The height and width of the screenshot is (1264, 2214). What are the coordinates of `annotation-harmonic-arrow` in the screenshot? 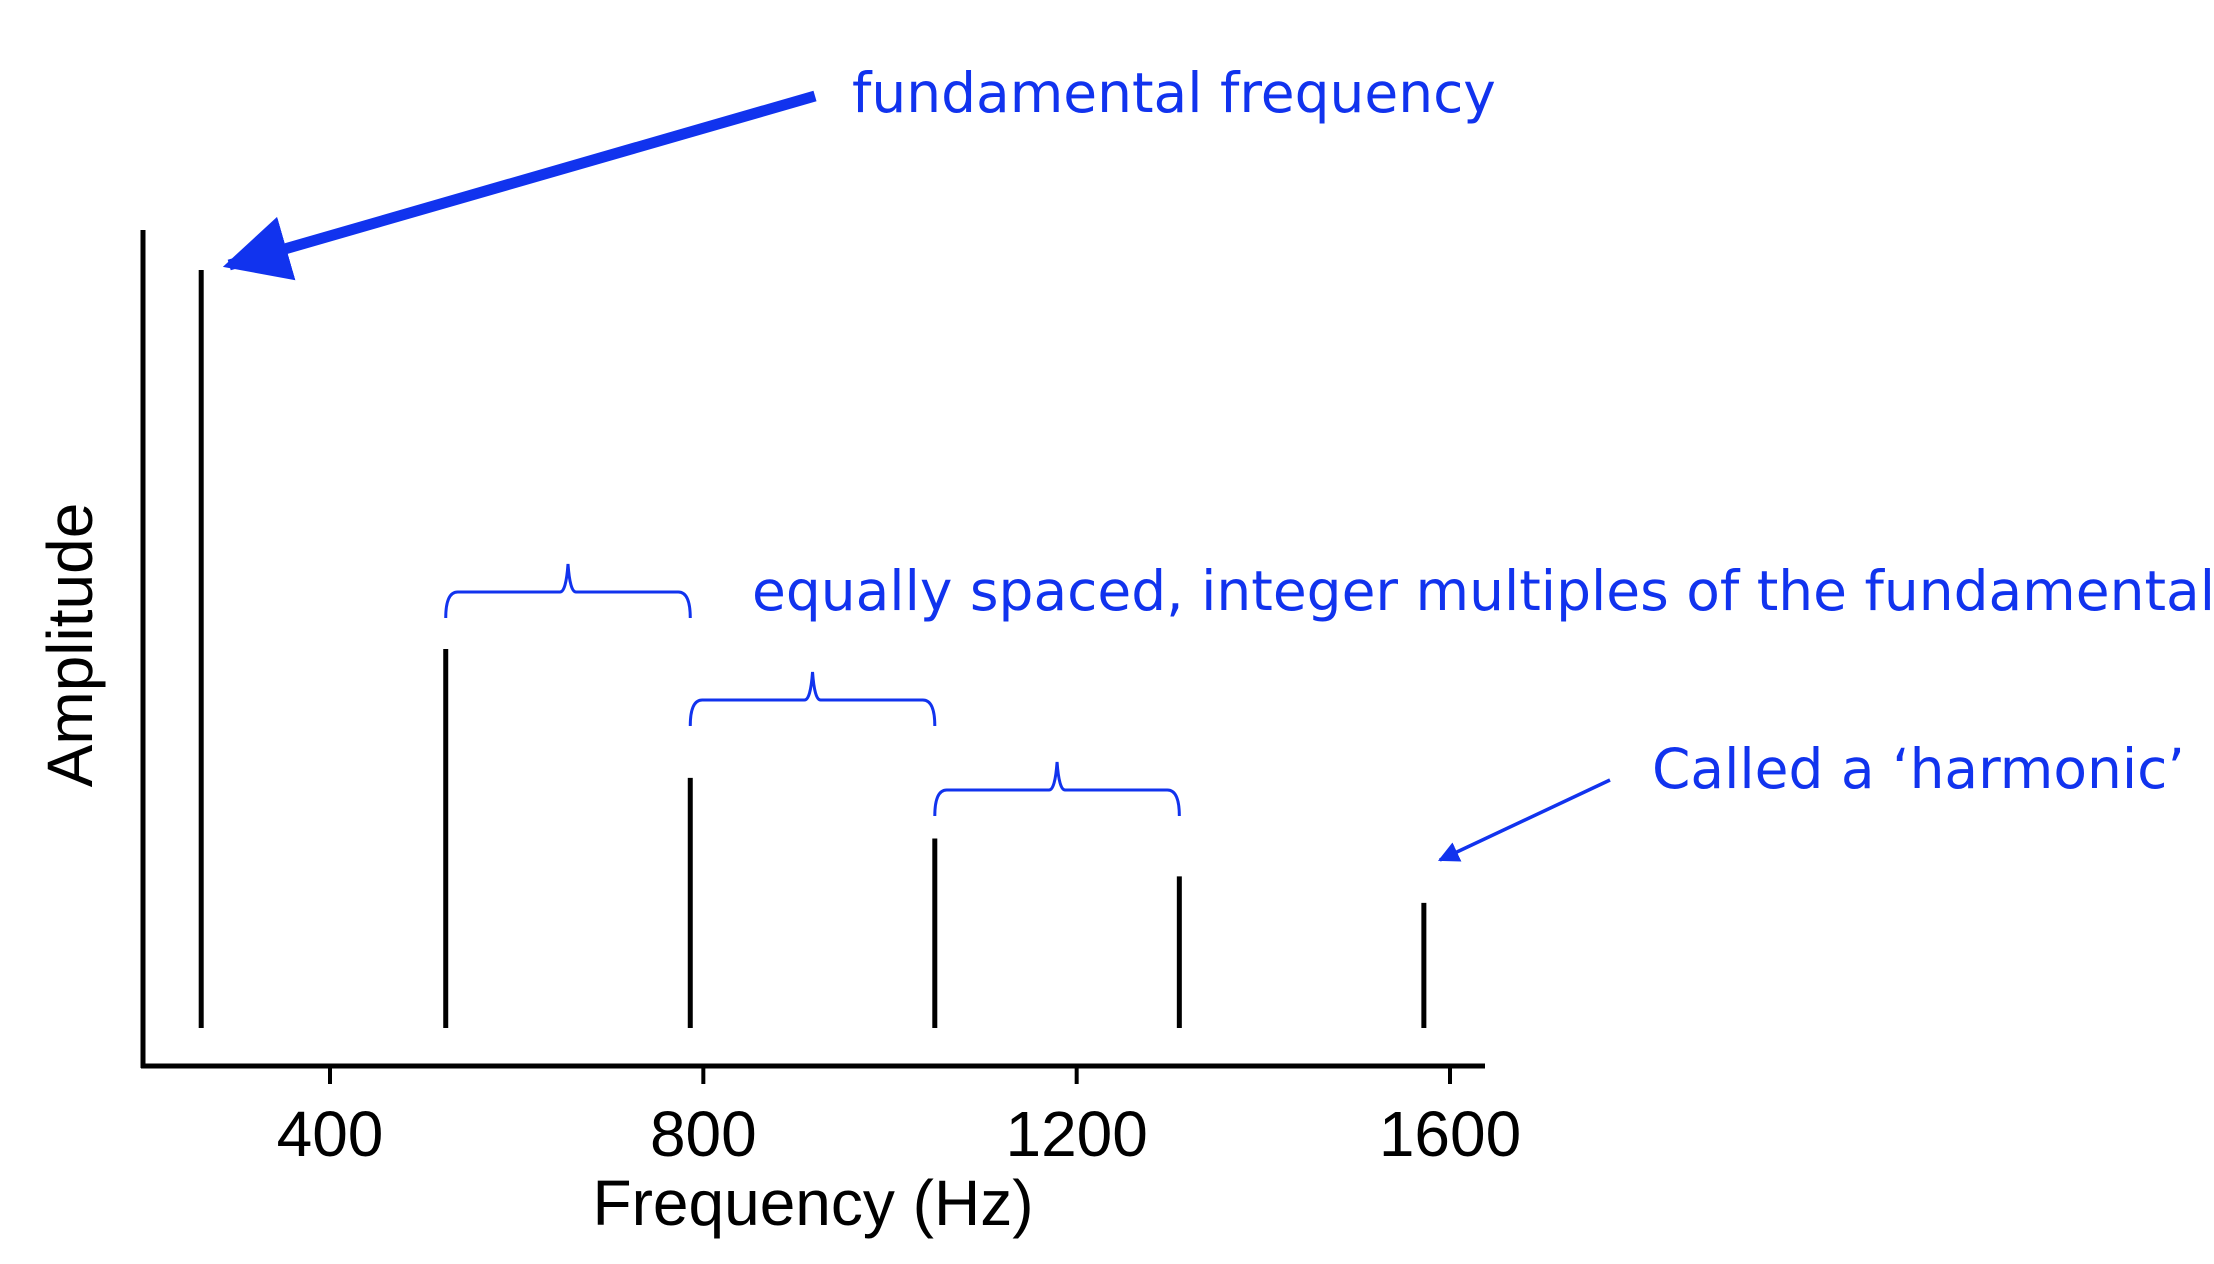 It's located at (1524, 820).